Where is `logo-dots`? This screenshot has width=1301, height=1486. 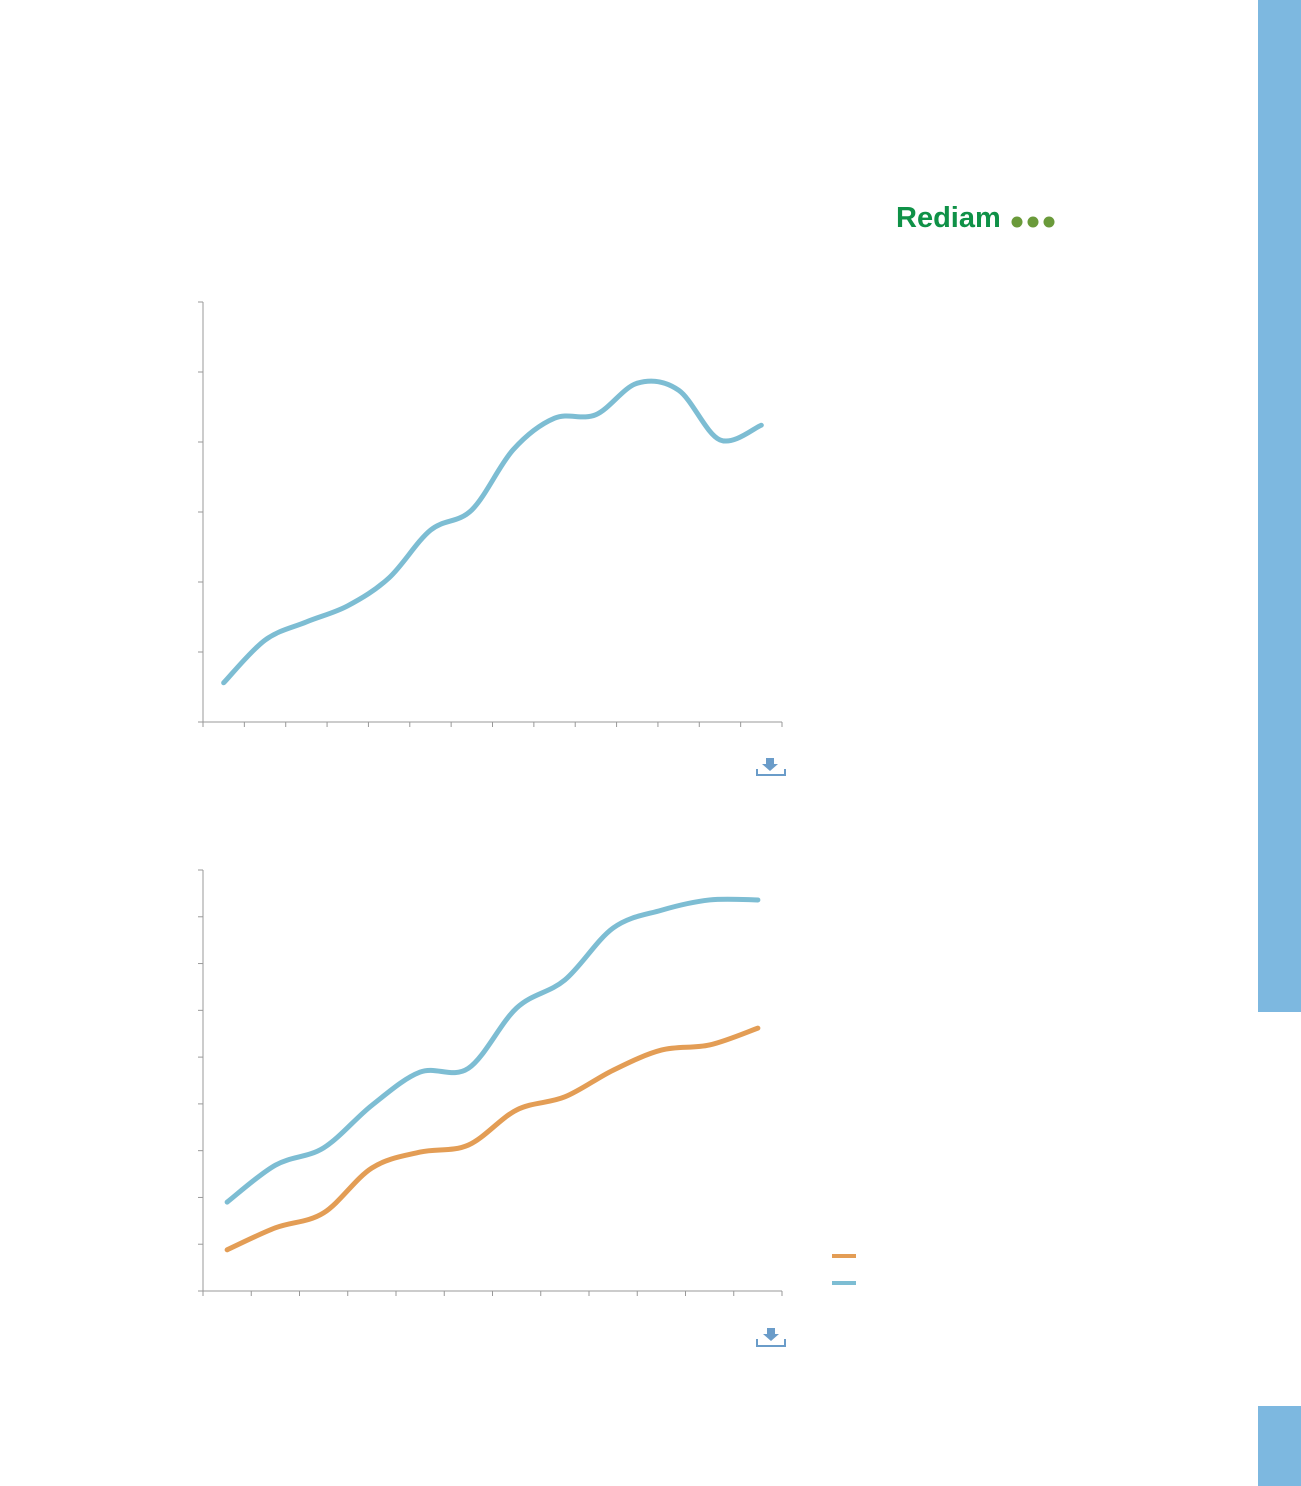 logo-dots is located at coordinates (1033, 222).